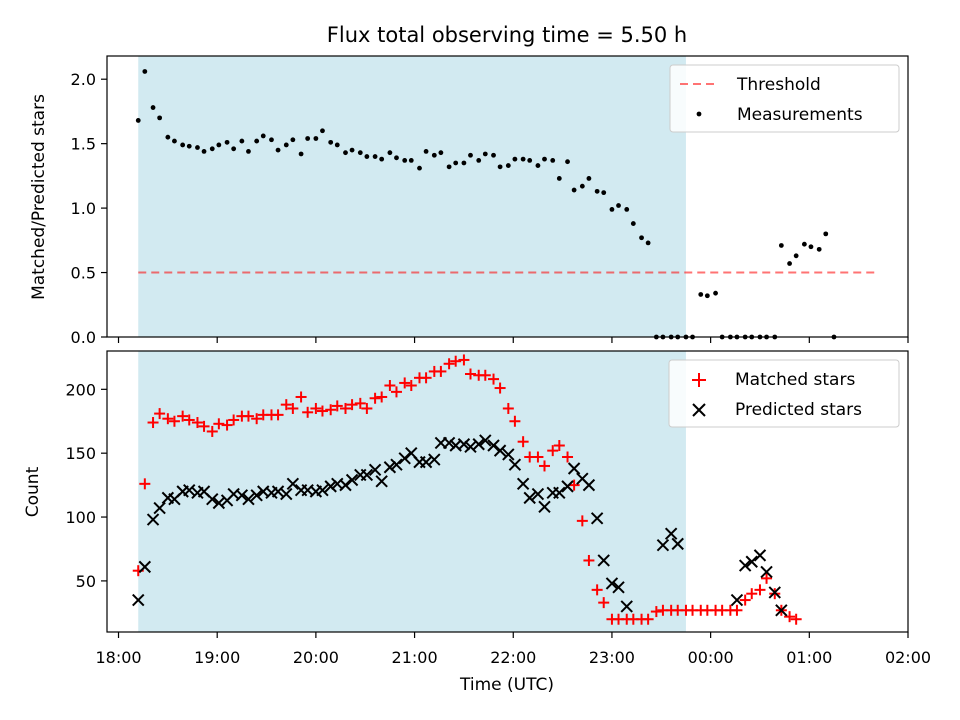 The width and height of the screenshot is (960, 720). What do you see at coordinates (507, 35) in the screenshot?
I see `chart-title: Flux total observing time = 5.50 h` at bounding box center [507, 35].